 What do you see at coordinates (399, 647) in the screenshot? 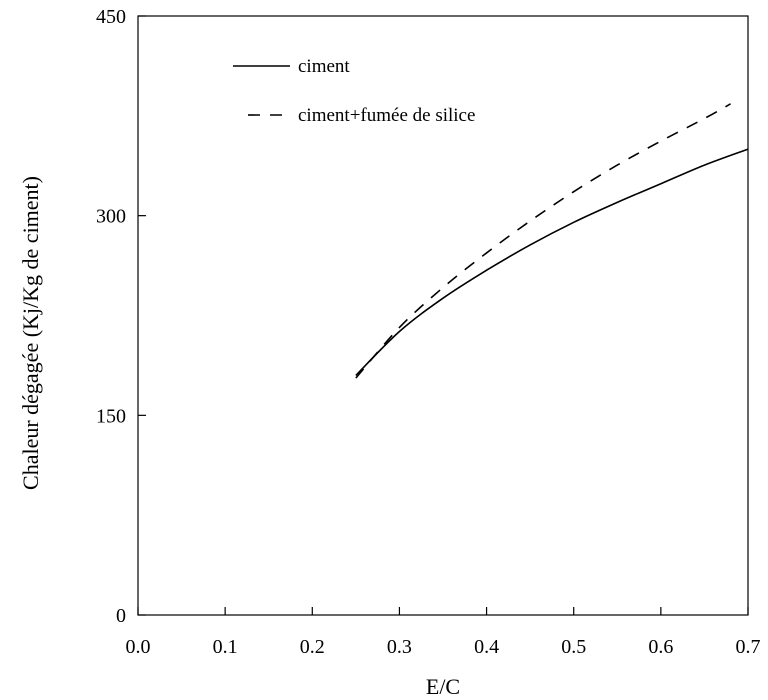
I see `x-tick-label: 0.3` at bounding box center [399, 647].